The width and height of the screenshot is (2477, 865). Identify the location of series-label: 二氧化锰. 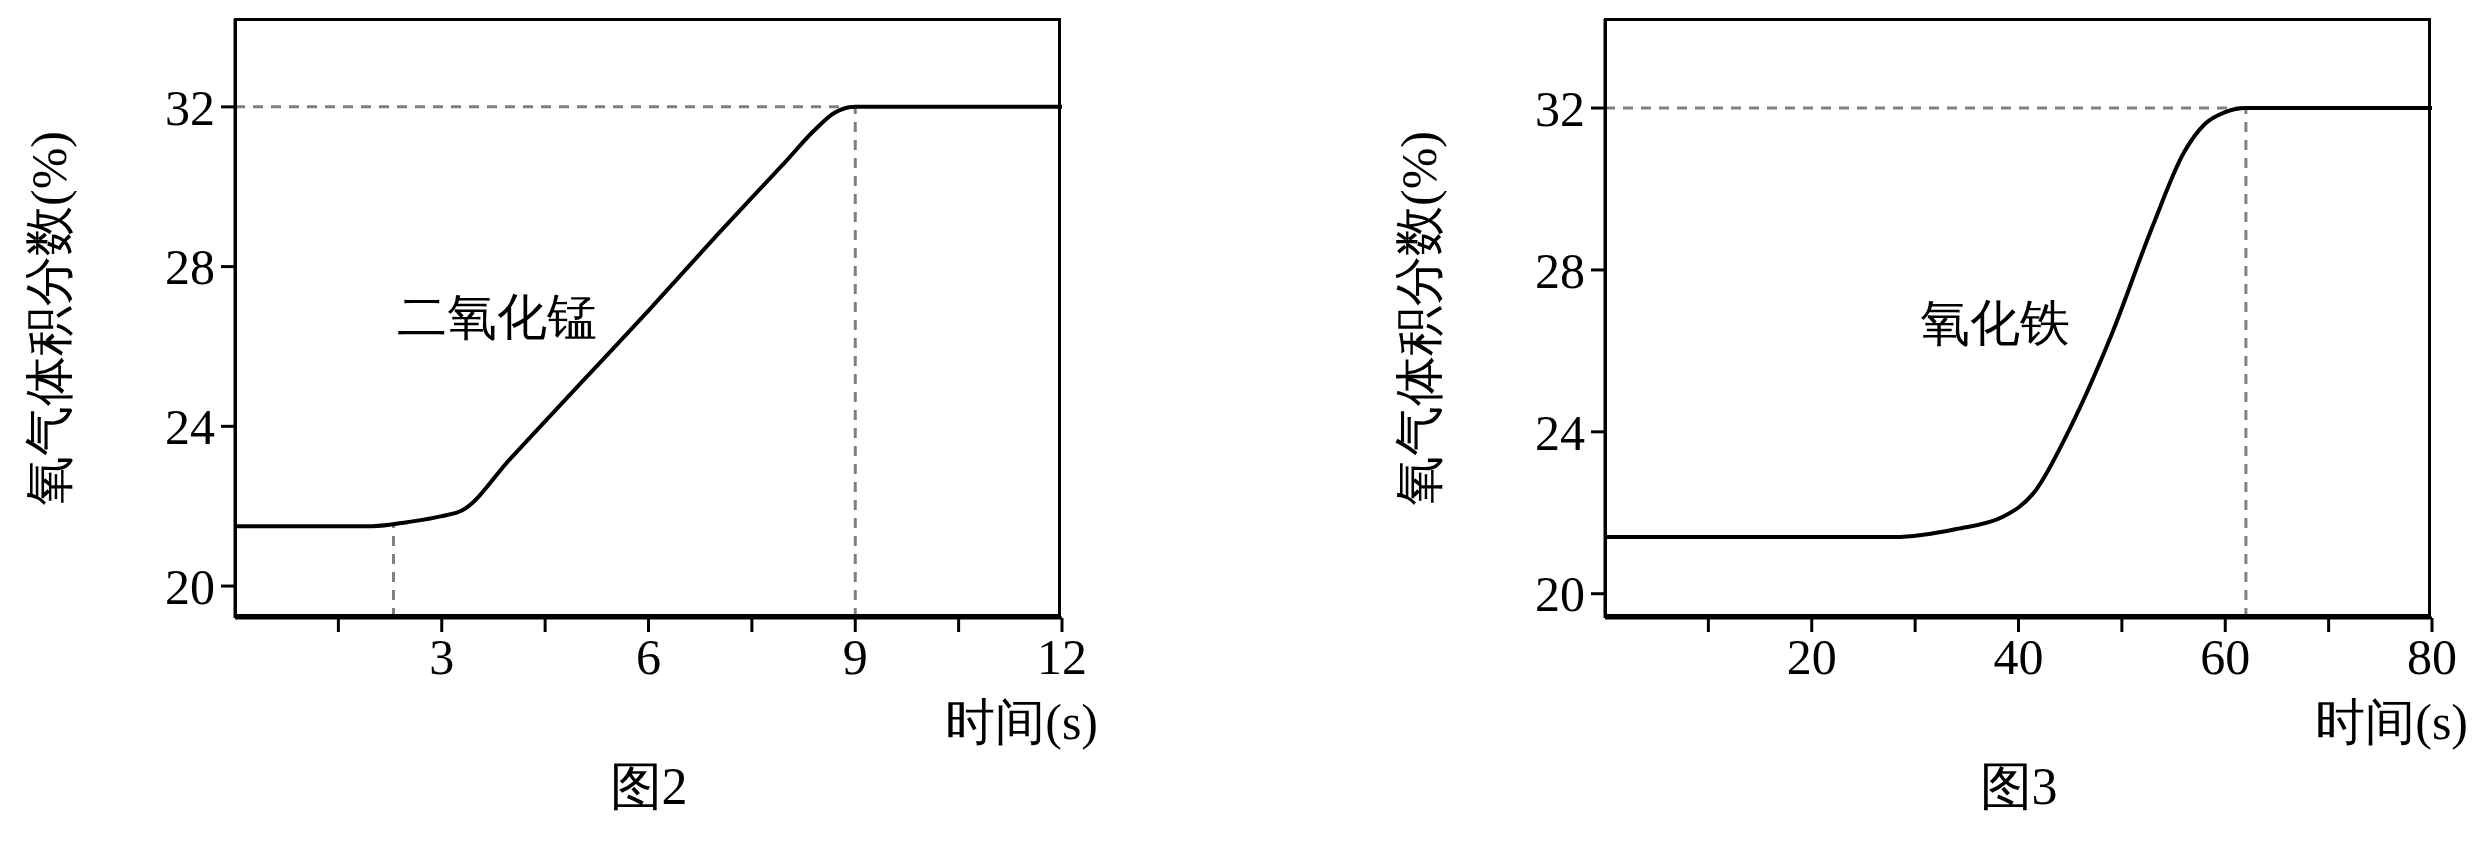
(496, 317).